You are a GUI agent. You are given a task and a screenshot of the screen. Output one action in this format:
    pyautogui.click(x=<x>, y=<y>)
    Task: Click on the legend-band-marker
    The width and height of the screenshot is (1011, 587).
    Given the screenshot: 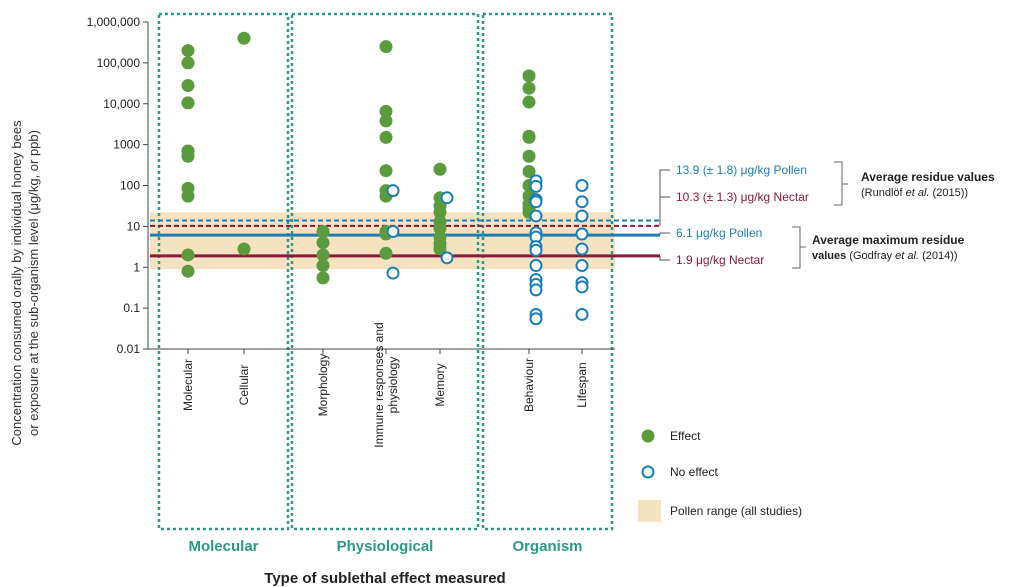 What is the action you would take?
    pyautogui.click(x=649, y=511)
    